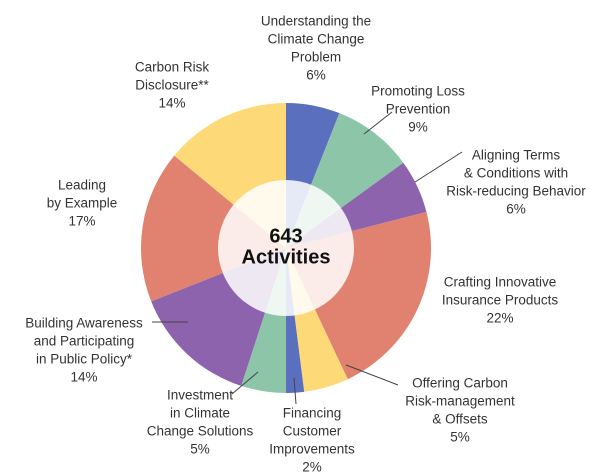  I want to click on slice-label: Financing, so click(312, 413).